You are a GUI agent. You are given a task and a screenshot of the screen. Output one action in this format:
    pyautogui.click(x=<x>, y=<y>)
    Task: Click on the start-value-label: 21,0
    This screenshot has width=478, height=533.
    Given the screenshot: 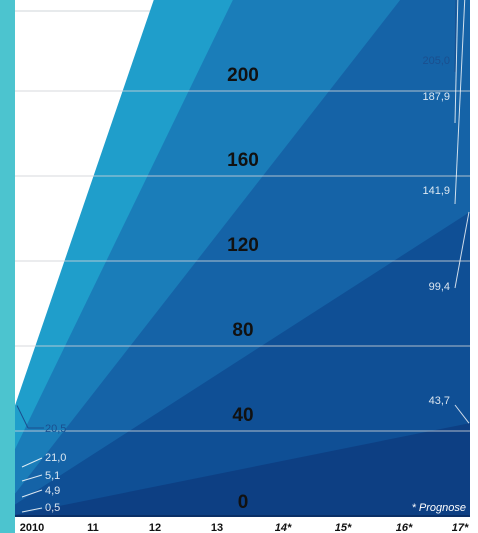 What is the action you would take?
    pyautogui.click(x=55, y=458)
    